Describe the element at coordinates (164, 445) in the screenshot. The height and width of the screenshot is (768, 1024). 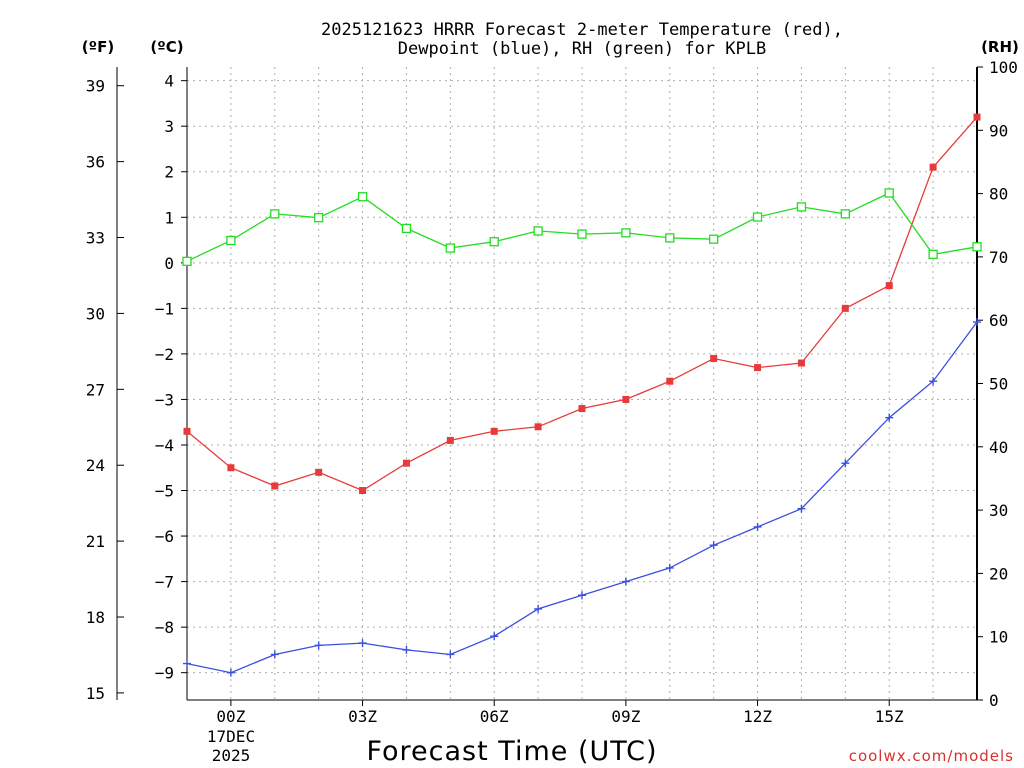
I see `celsius-tick-label: −4` at that location.